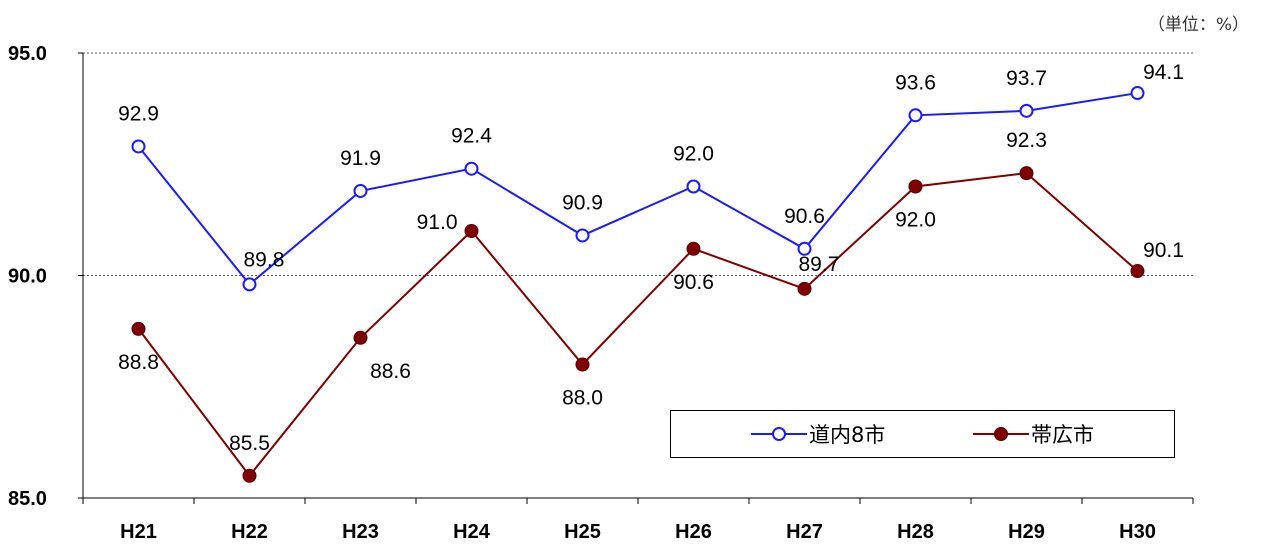 The width and height of the screenshot is (1263, 547). I want to click on y-tick-label: 95.0, so click(27, 54).